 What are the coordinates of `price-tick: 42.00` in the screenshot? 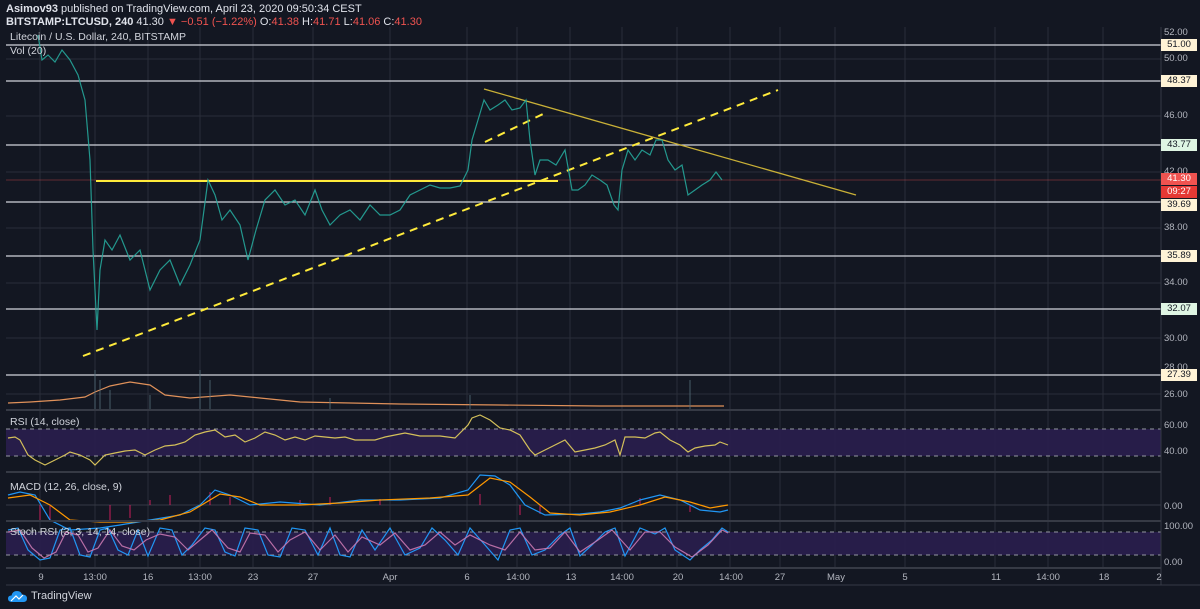 It's located at (1176, 171).